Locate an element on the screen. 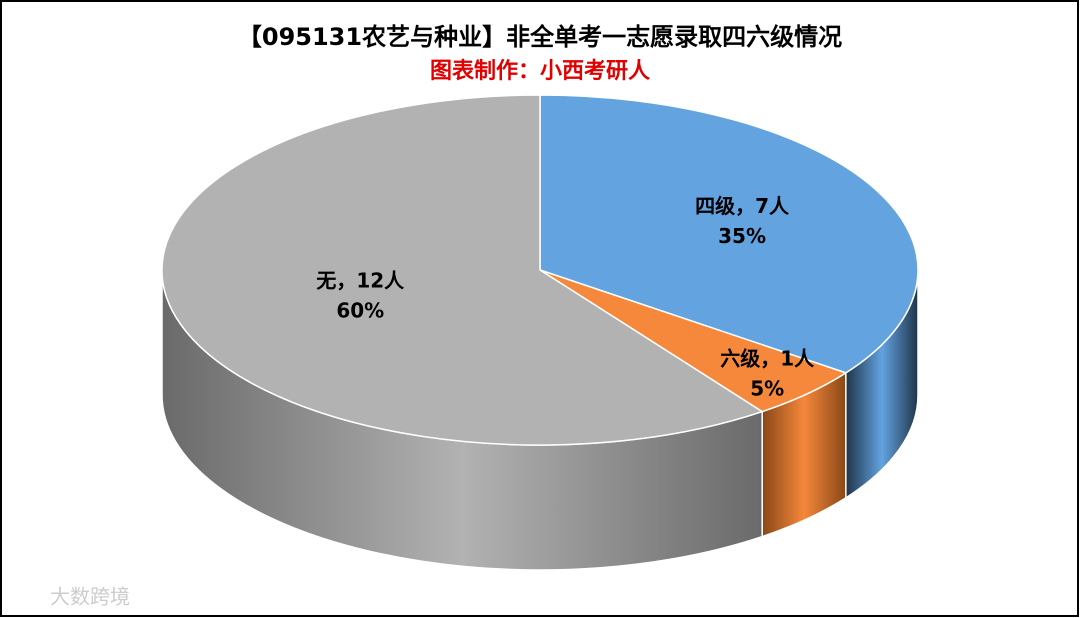 The image size is (1080, 618). watermark: 大数跨境 is located at coordinates (90, 597).